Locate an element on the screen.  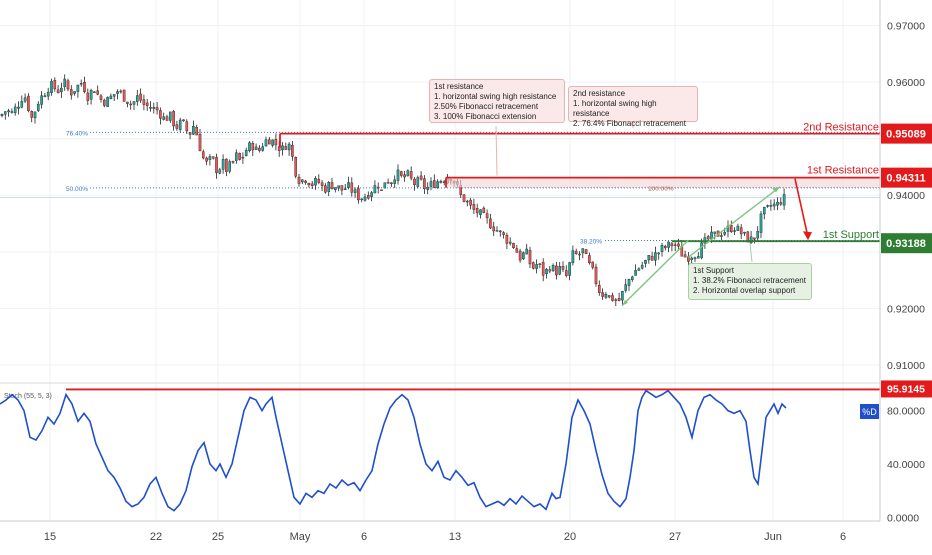
note-connector is located at coordinates (751, 253).